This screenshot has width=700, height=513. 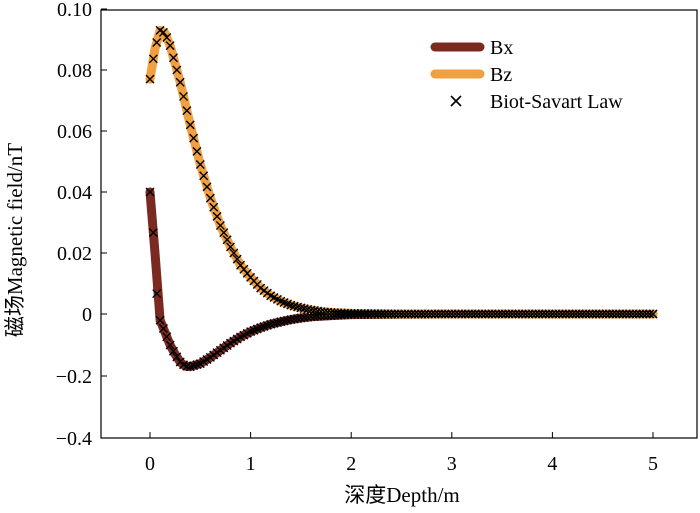 I want to click on x-tick-label: 3, so click(x=452, y=464).